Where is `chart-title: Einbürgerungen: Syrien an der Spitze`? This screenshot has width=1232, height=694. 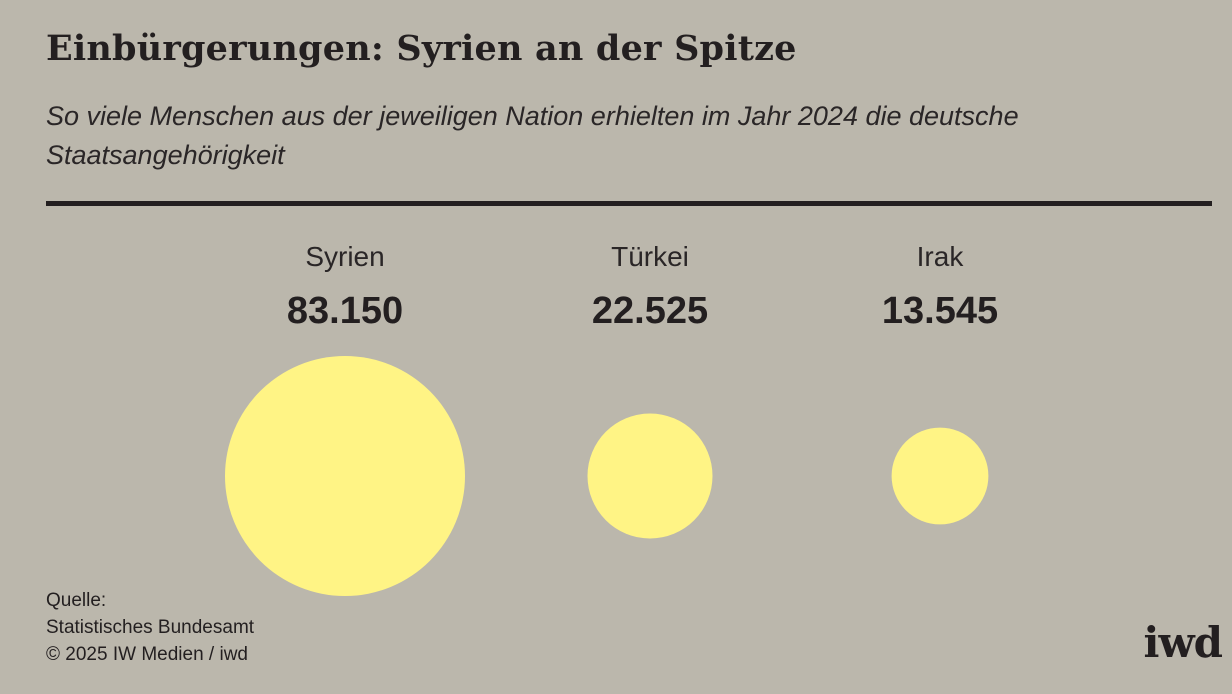
chart-title: Einbürgerungen: Syrien an der Spitze is located at coordinates (421, 48).